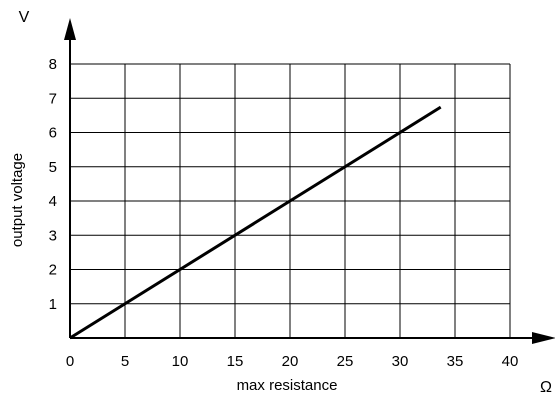  What do you see at coordinates (53, 235) in the screenshot?
I see `y-tick-label: 3` at bounding box center [53, 235].